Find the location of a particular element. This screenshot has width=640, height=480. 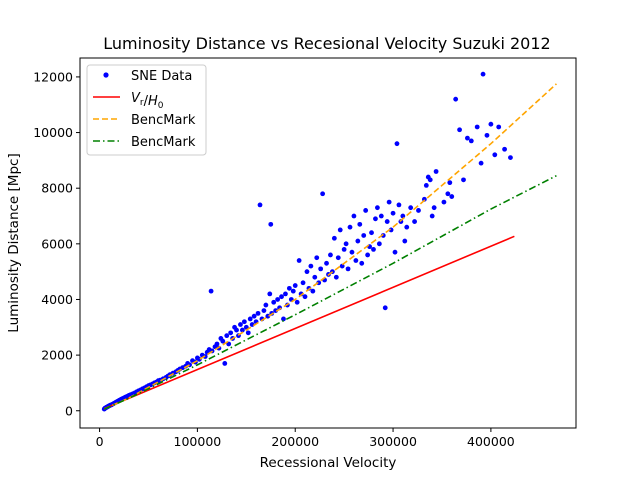

legend: SNE Data Vr/H0 BencMark BencMark is located at coordinates (146, 110).